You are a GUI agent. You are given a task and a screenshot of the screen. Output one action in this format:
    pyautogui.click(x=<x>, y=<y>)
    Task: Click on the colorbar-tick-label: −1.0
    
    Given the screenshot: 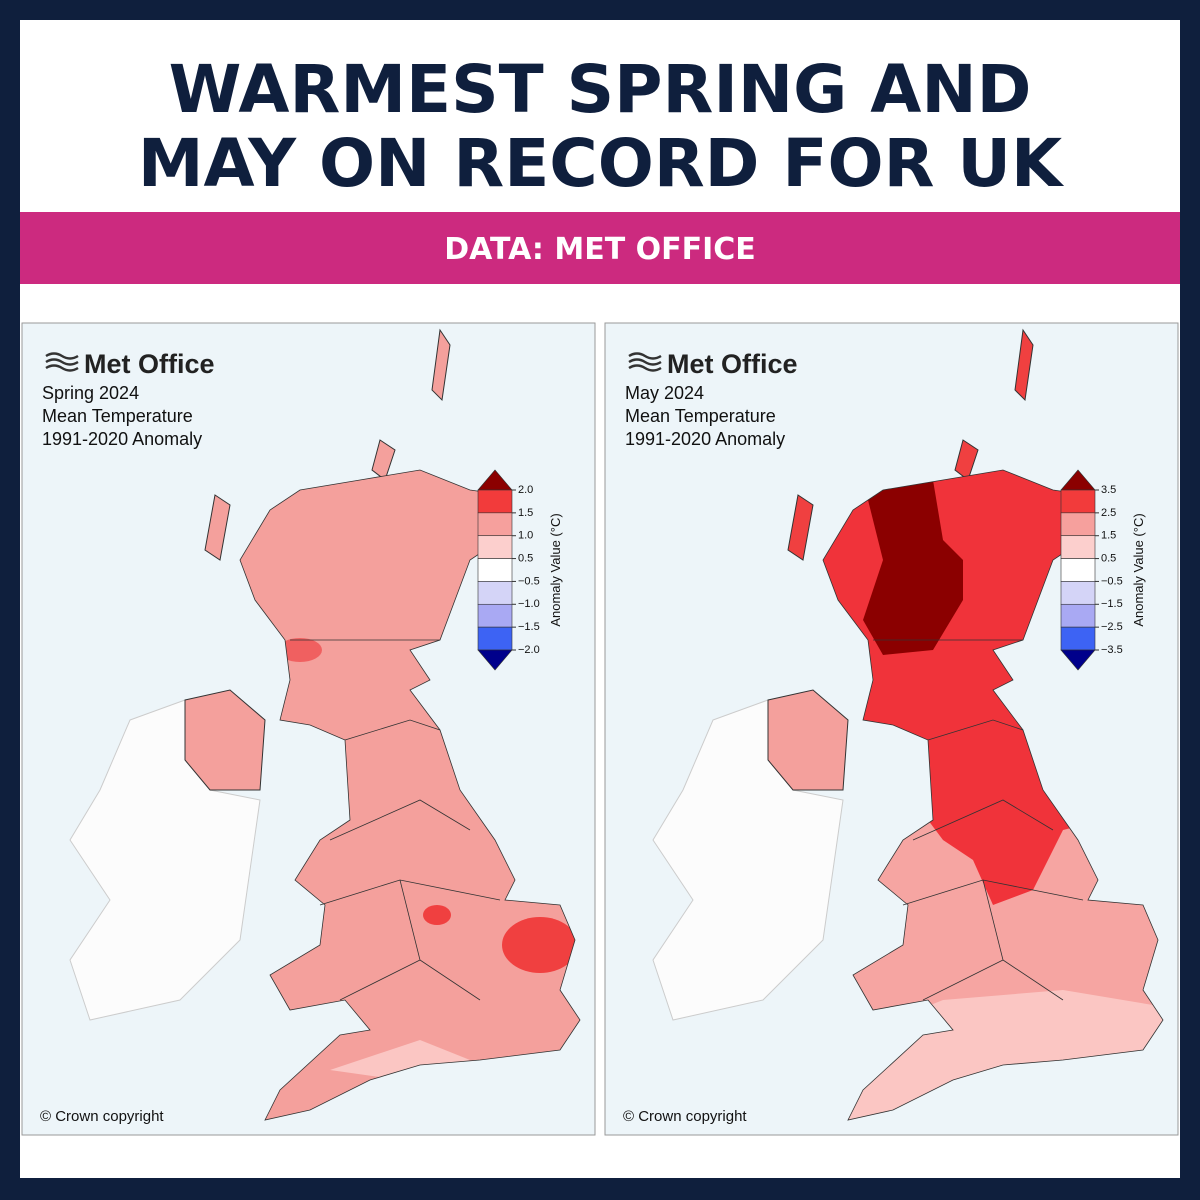 What is the action you would take?
    pyautogui.click(x=529, y=604)
    